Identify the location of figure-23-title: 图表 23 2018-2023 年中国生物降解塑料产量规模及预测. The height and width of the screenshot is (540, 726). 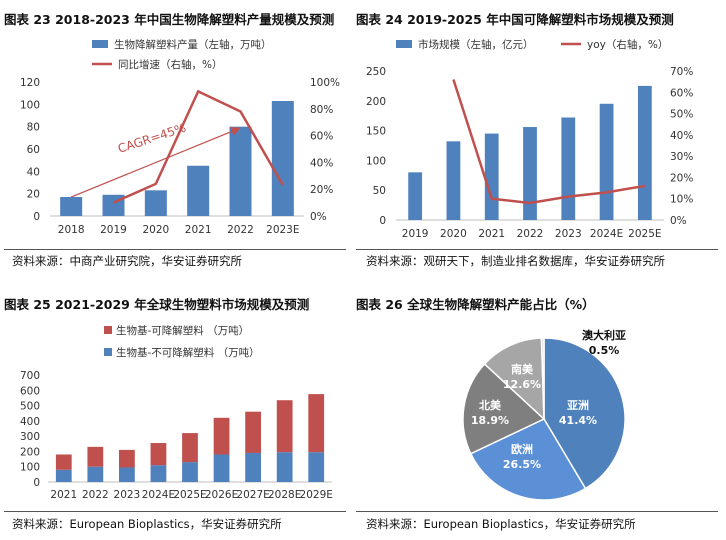
(169, 19).